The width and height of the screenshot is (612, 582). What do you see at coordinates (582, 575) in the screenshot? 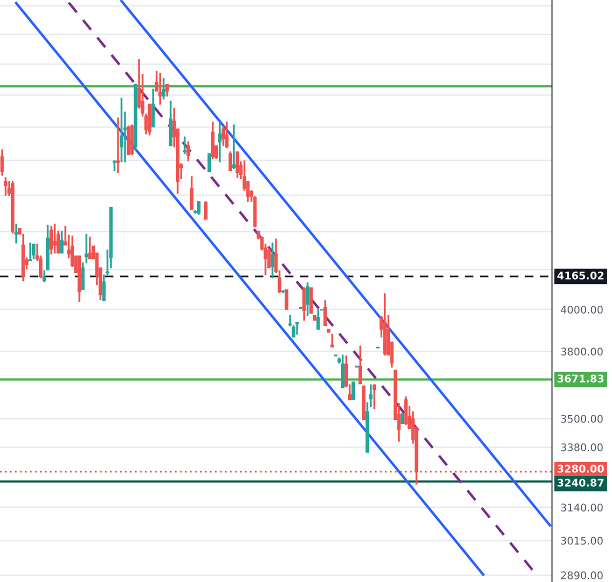
I see `y-tick-label: 2890.00` at bounding box center [582, 575].